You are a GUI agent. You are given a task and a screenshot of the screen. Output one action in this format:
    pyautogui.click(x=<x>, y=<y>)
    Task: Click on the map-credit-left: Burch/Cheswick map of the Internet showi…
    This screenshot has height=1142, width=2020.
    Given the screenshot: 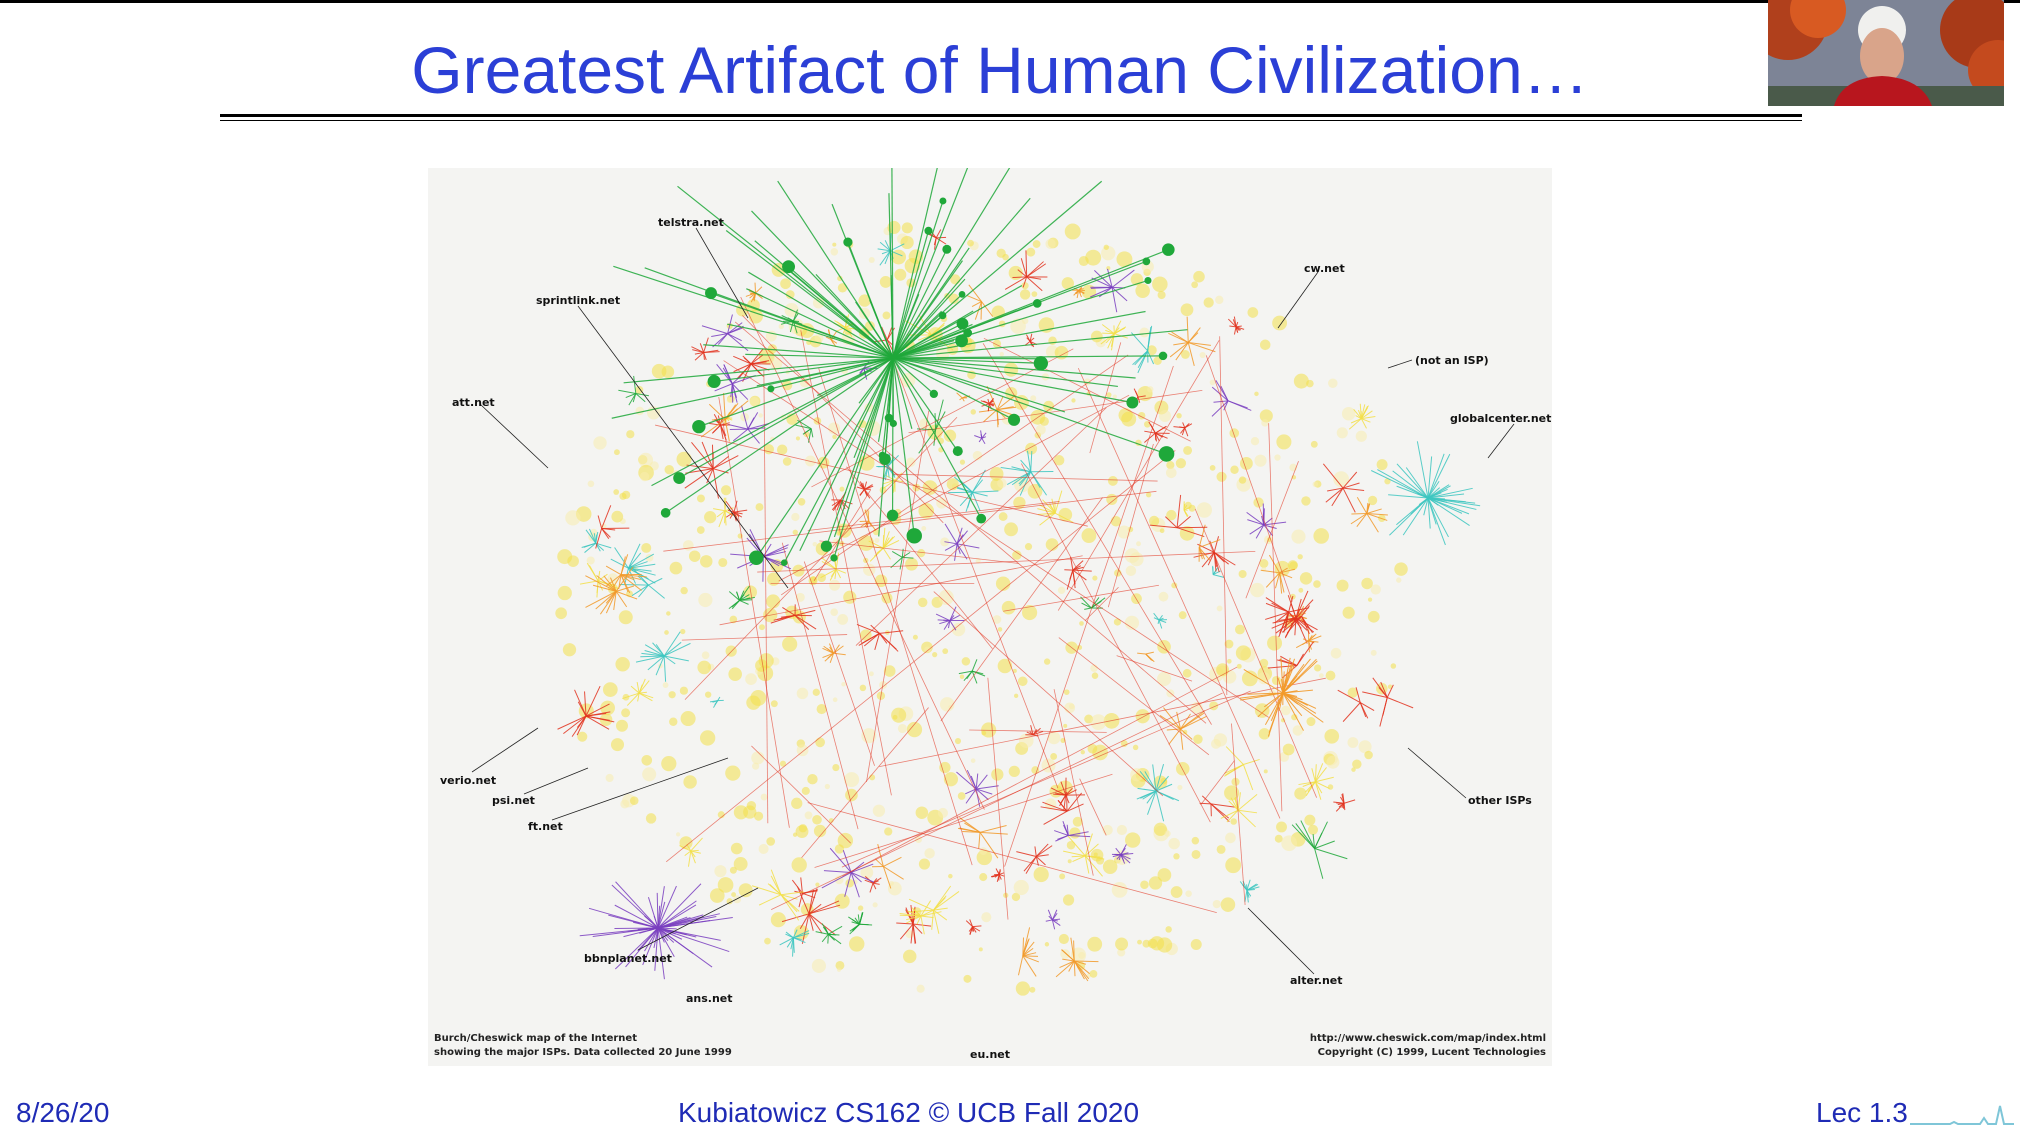 What is the action you would take?
    pyautogui.click(x=583, y=1046)
    